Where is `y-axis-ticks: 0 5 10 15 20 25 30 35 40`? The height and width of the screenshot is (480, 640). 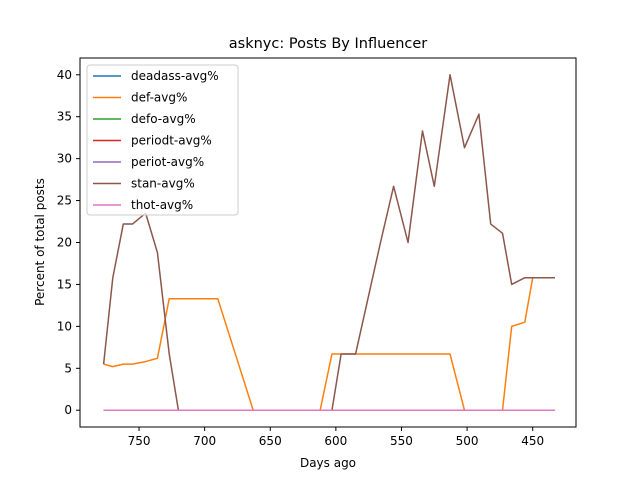
y-axis-ticks: 0 5 10 15 20 25 30 35 40 is located at coordinates (68, 242).